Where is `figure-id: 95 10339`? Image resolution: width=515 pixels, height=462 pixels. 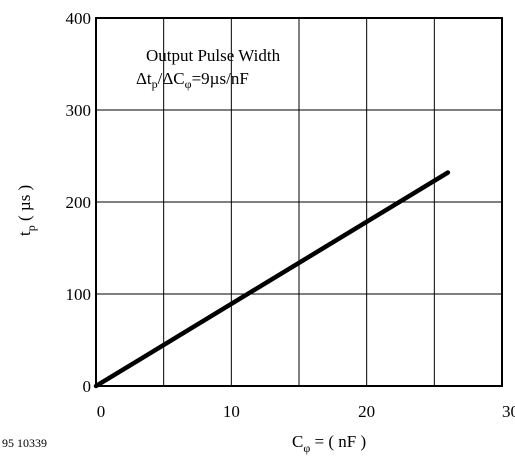
figure-id: 95 10339 is located at coordinates (24, 443).